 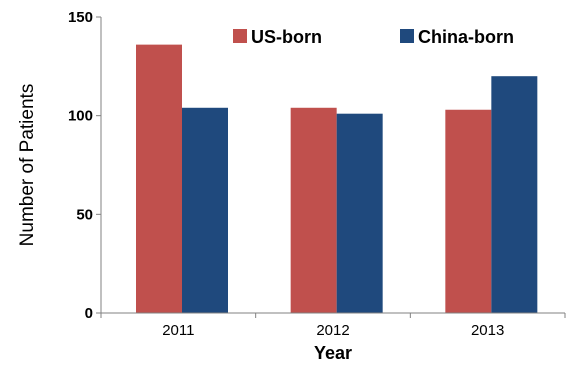 I want to click on bar-us-born-2013, so click(x=468, y=211).